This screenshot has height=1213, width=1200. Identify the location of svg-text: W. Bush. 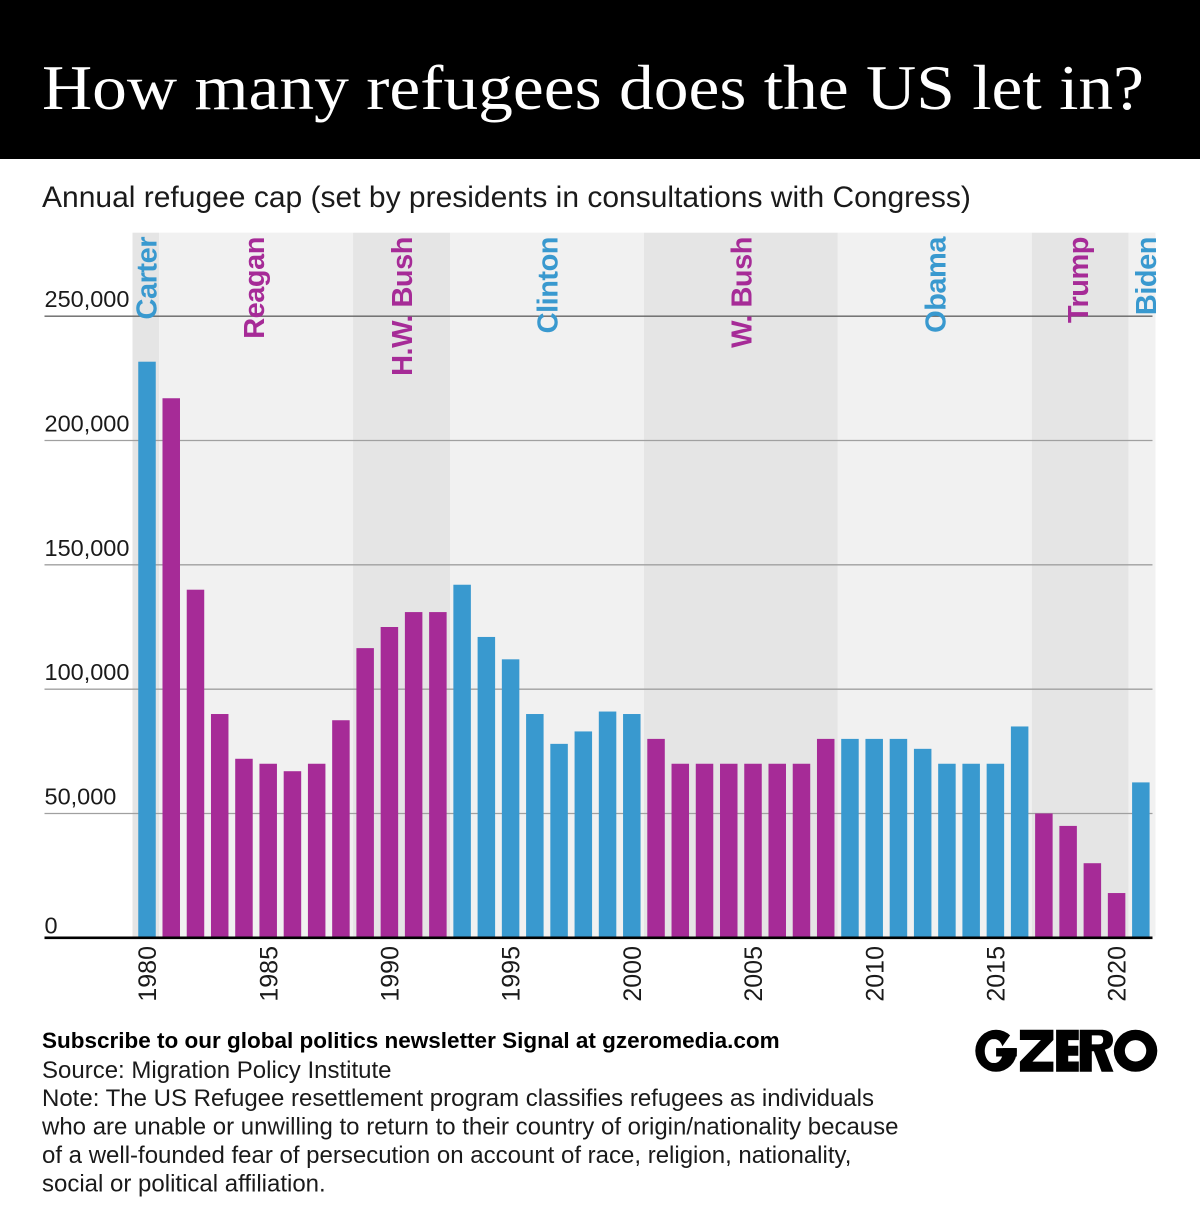
(742, 292).